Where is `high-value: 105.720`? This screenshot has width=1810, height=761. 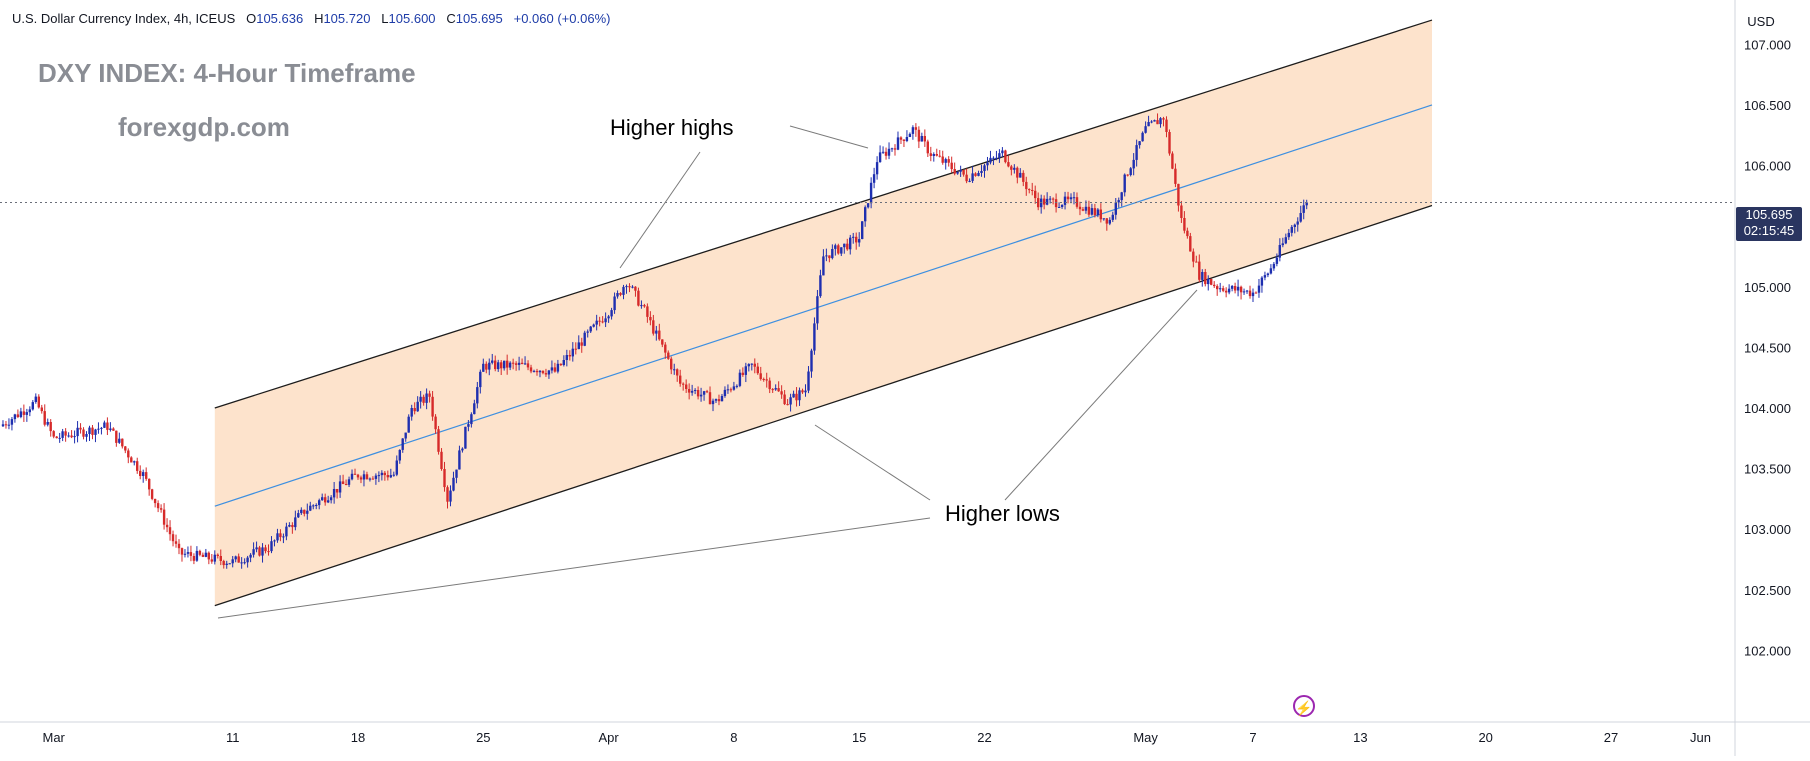 high-value: 105.720 is located at coordinates (347, 18).